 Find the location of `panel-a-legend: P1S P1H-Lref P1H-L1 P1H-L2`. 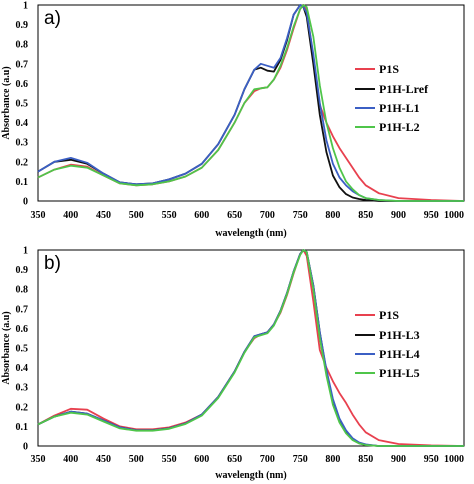

panel-a-legend: P1S P1H-Lref P1H-L1 P1H-L2 is located at coordinates (392, 98).